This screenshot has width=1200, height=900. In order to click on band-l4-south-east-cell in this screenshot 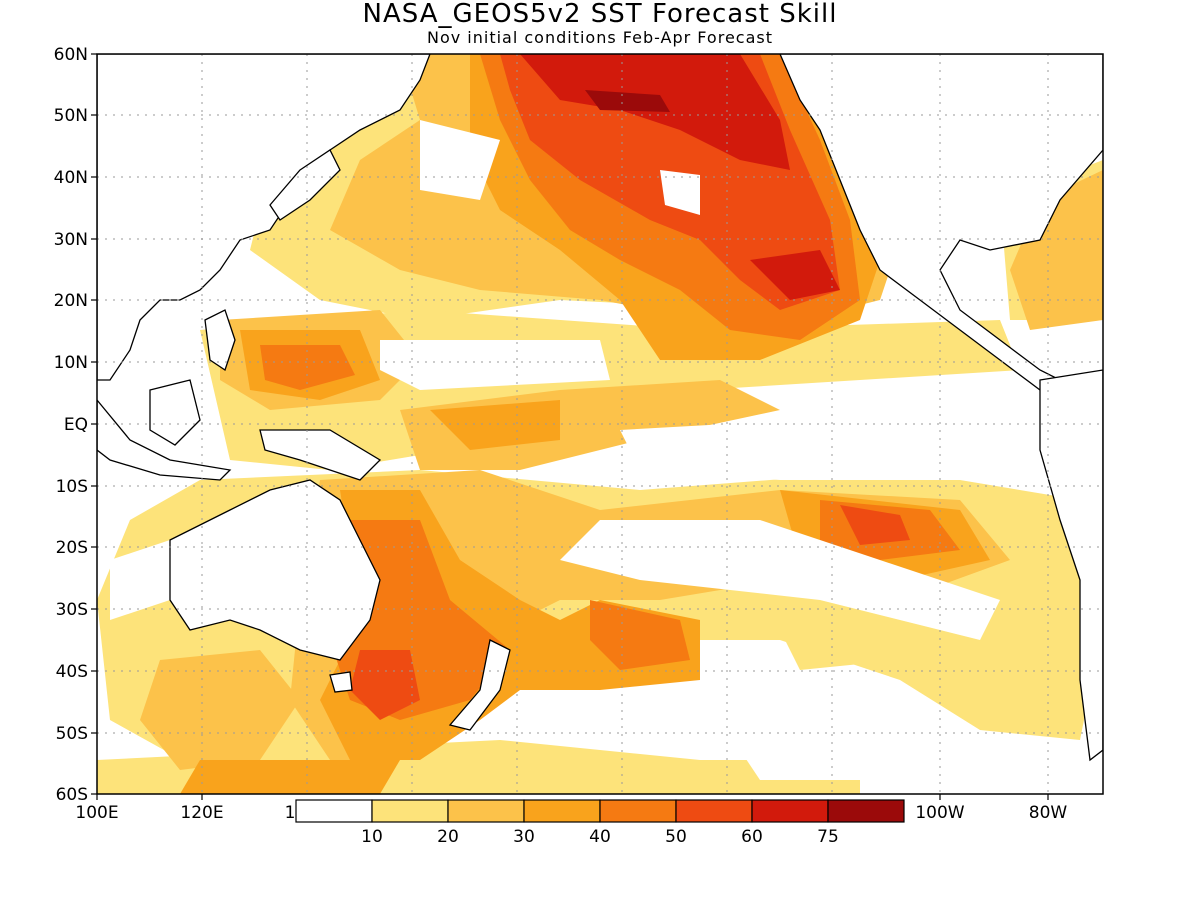, I will do `click(640, 635)`.